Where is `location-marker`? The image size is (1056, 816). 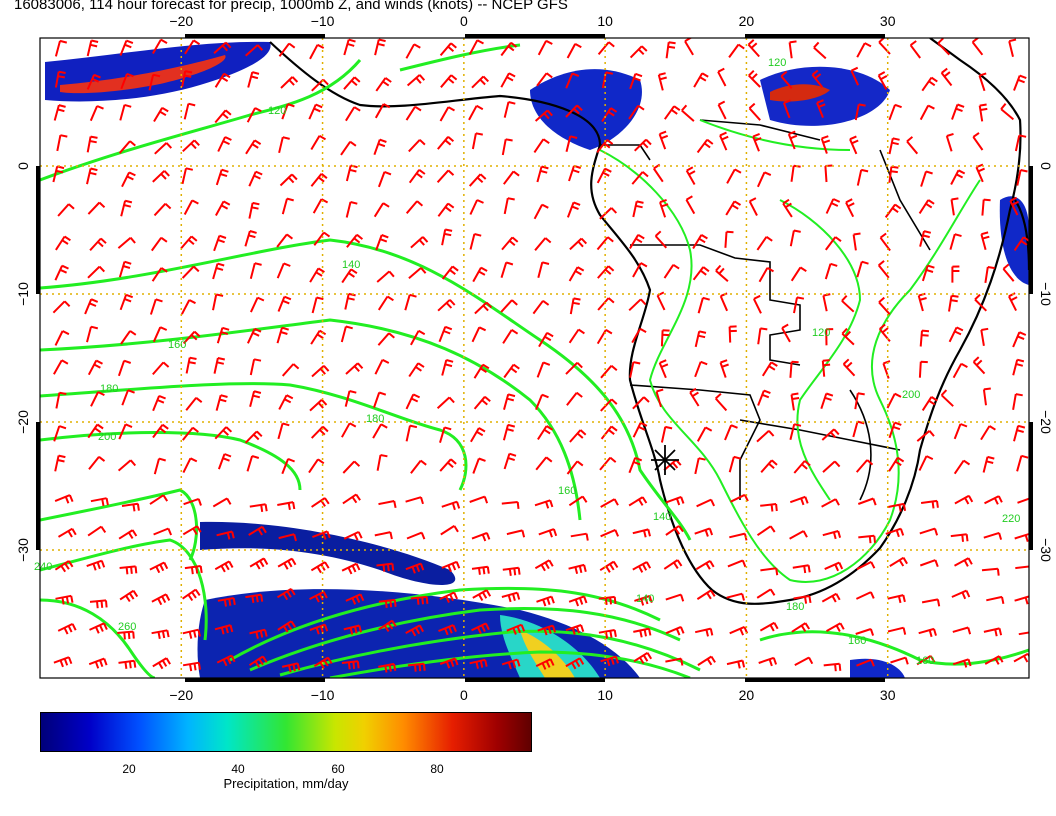
location-marker is located at coordinates (665, 460).